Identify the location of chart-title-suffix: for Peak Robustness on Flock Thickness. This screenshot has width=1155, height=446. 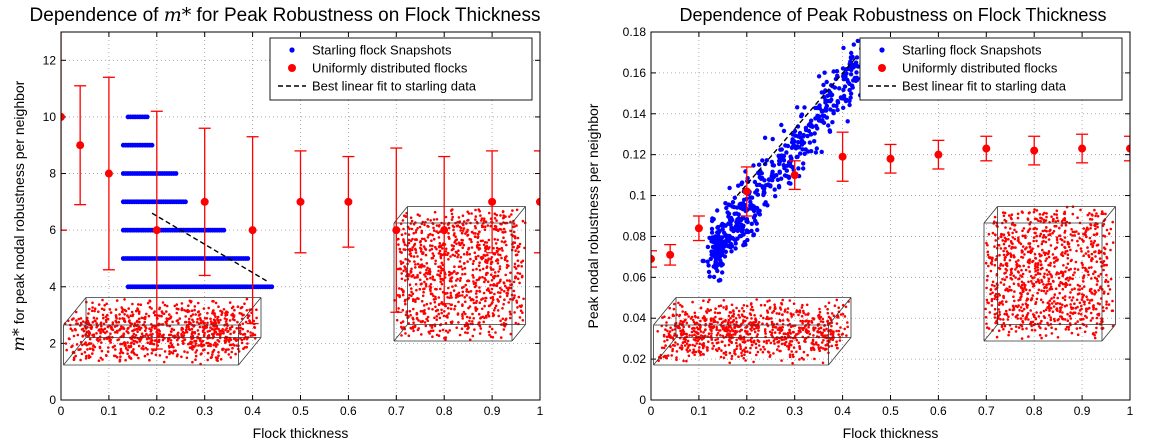
(365, 15).